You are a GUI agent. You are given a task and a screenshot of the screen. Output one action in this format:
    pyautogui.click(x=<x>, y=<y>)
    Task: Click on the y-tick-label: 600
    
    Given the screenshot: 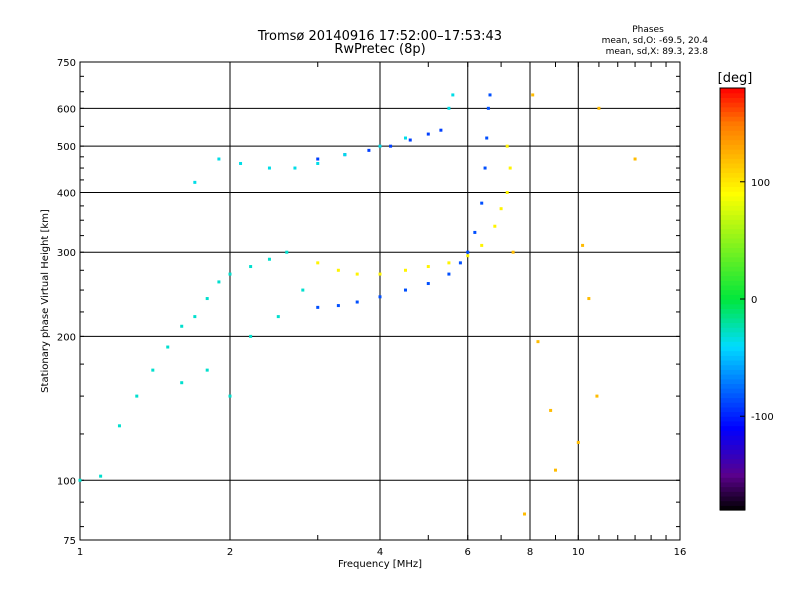 What is the action you would take?
    pyautogui.click(x=66, y=109)
    